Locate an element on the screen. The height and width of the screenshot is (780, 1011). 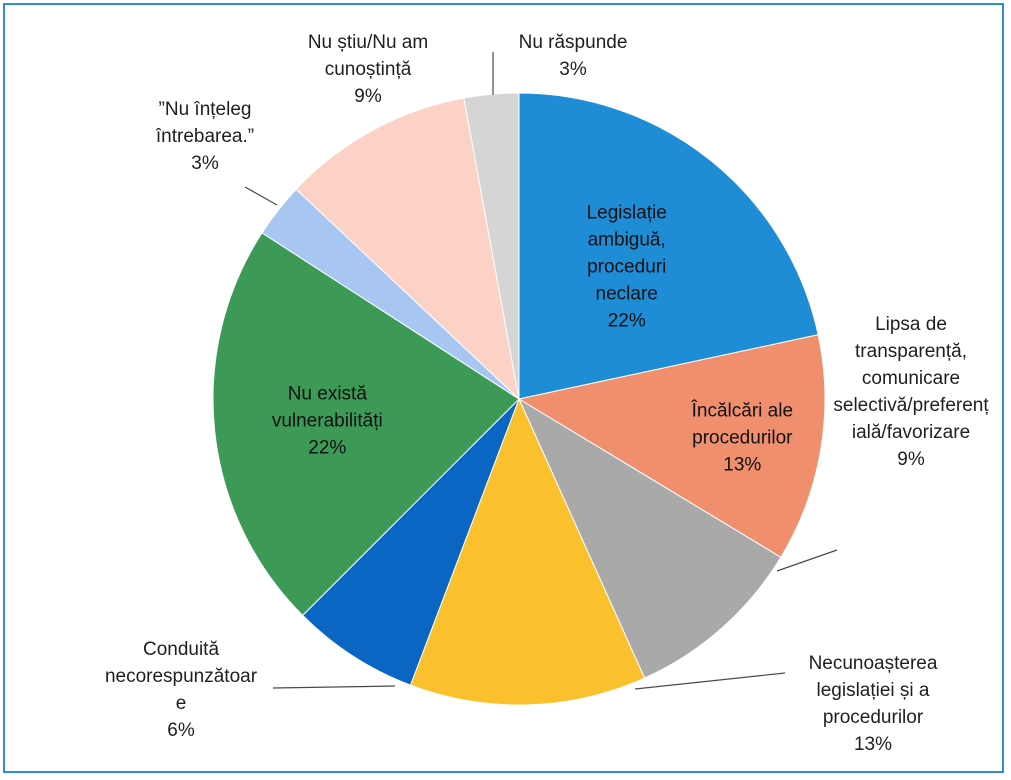
slice-label-line: e is located at coordinates (181, 703).